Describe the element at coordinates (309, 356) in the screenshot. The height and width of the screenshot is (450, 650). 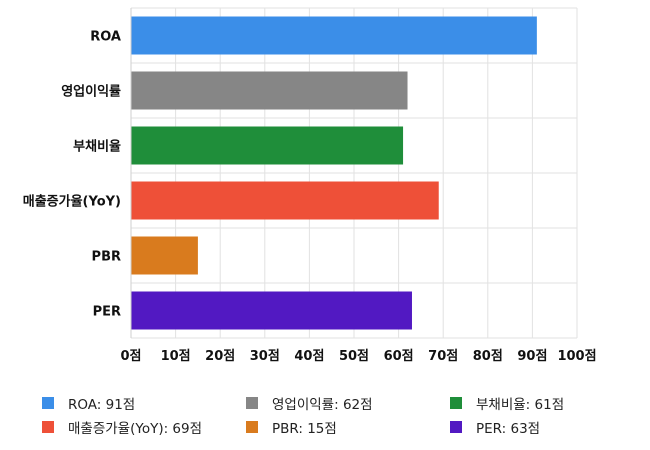
I see `x-tick-label: 40점` at that location.